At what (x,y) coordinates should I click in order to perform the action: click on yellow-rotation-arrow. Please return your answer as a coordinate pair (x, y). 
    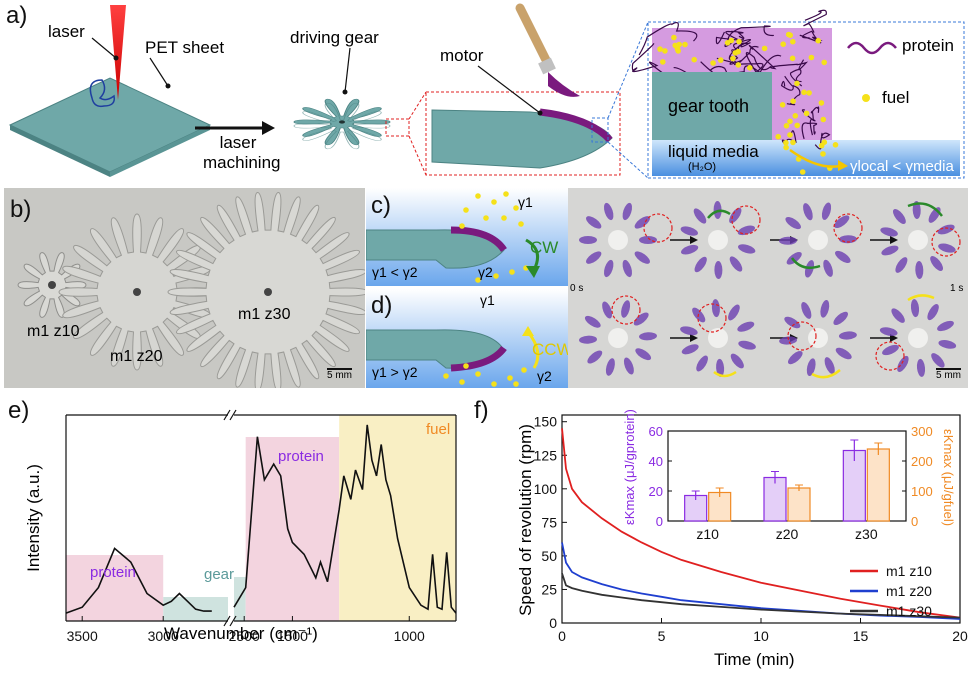
    Looking at the image, I should click on (725, 374).